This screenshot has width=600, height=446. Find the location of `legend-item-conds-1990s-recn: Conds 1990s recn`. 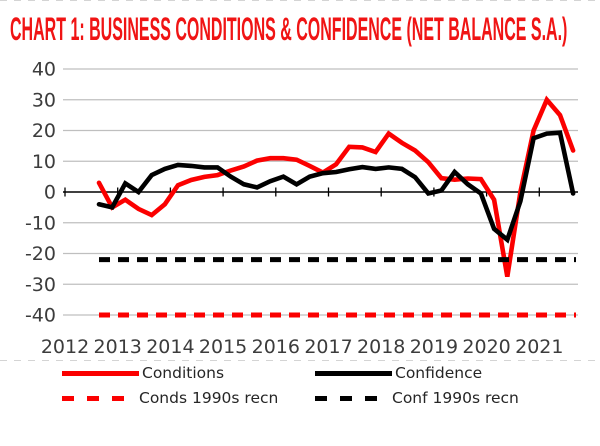

legend-item-conds-1990s-recn: Conds 1990s recn is located at coordinates (170, 398).